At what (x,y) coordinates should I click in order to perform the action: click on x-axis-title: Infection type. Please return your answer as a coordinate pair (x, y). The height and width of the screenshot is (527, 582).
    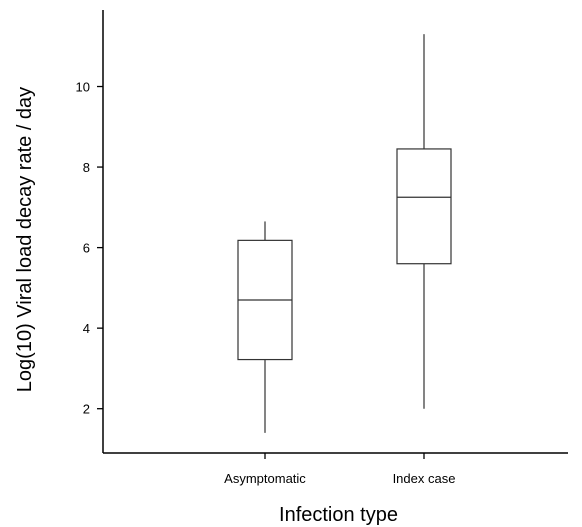
    Looking at the image, I should click on (338, 515).